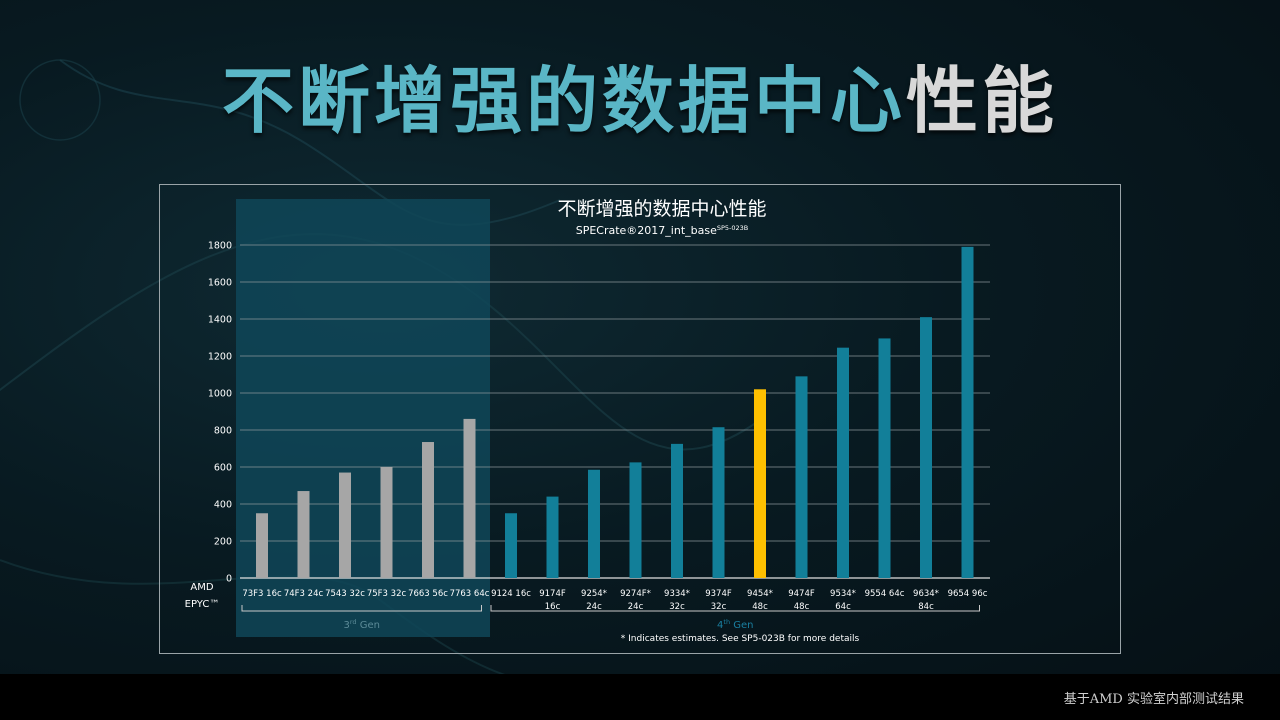 The width and height of the screenshot is (1280, 720). What do you see at coordinates (201, 587) in the screenshot?
I see `row-header-line1: AMD` at bounding box center [201, 587].